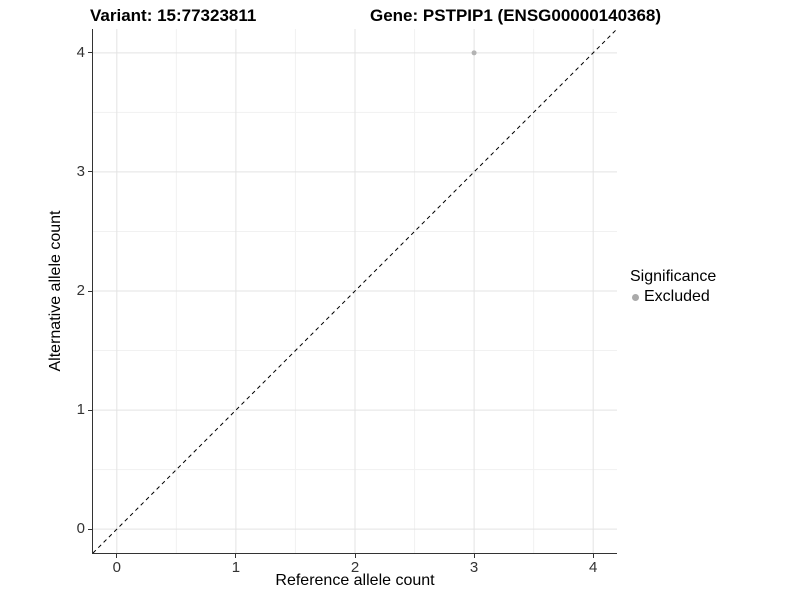 This screenshot has height=600, width=800. I want to click on x-tick-label: 0, so click(116, 567).